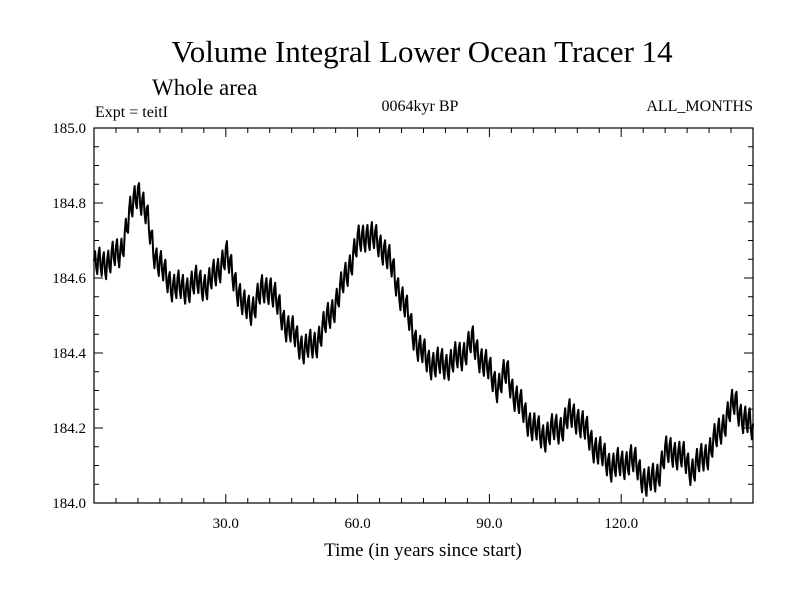  What do you see at coordinates (69, 129) in the screenshot?
I see `y-tick-label: 185.0` at bounding box center [69, 129].